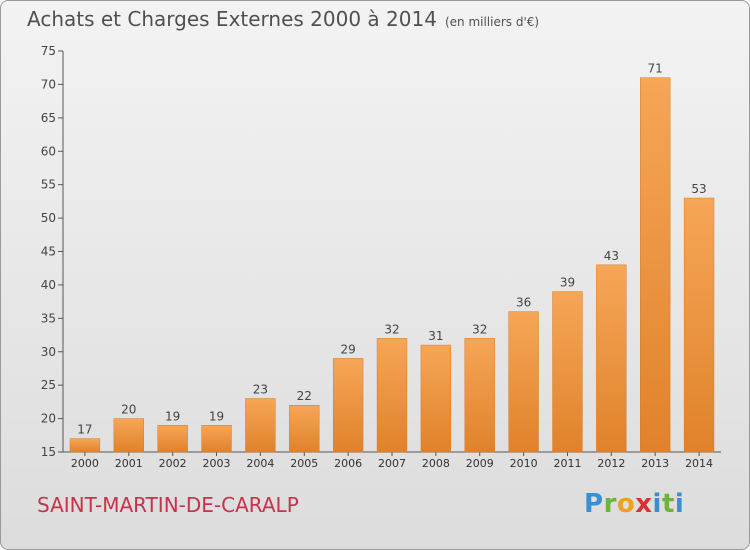 This screenshot has width=750, height=550. Describe the element at coordinates (699, 325) in the screenshot. I see `bar-2014` at that location.